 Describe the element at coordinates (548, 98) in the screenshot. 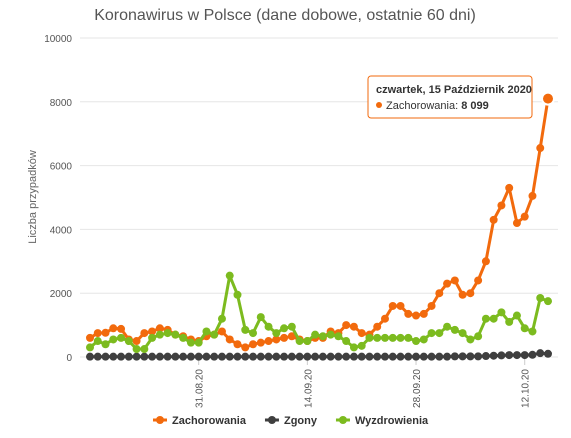

I see `hovered-point` at that location.